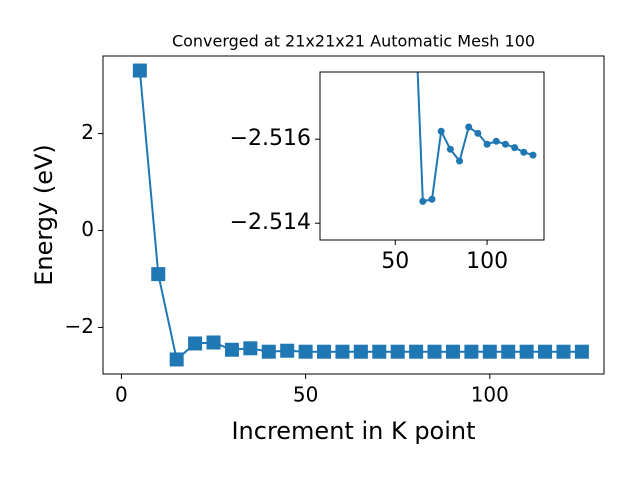 The width and height of the screenshot is (640, 480). I want to click on y-tick-label: 0, so click(87, 229).